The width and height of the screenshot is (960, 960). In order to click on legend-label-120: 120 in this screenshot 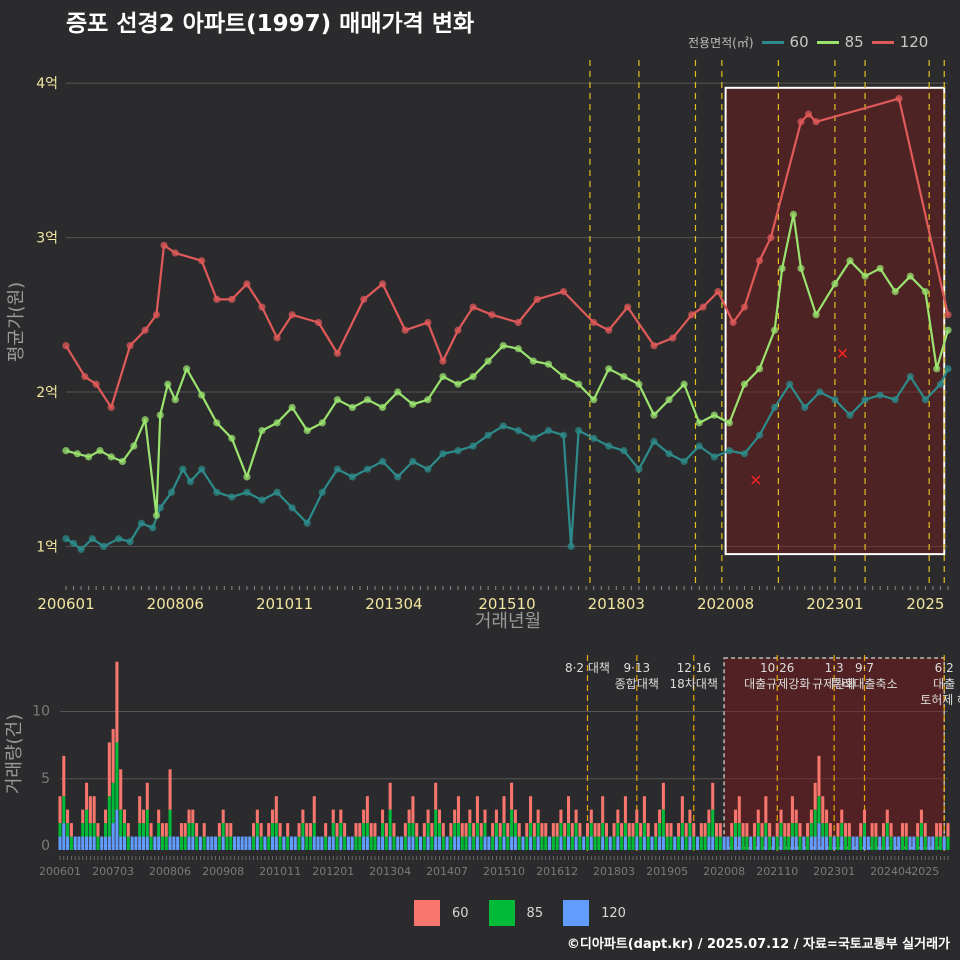, I will do `click(914, 42)`.